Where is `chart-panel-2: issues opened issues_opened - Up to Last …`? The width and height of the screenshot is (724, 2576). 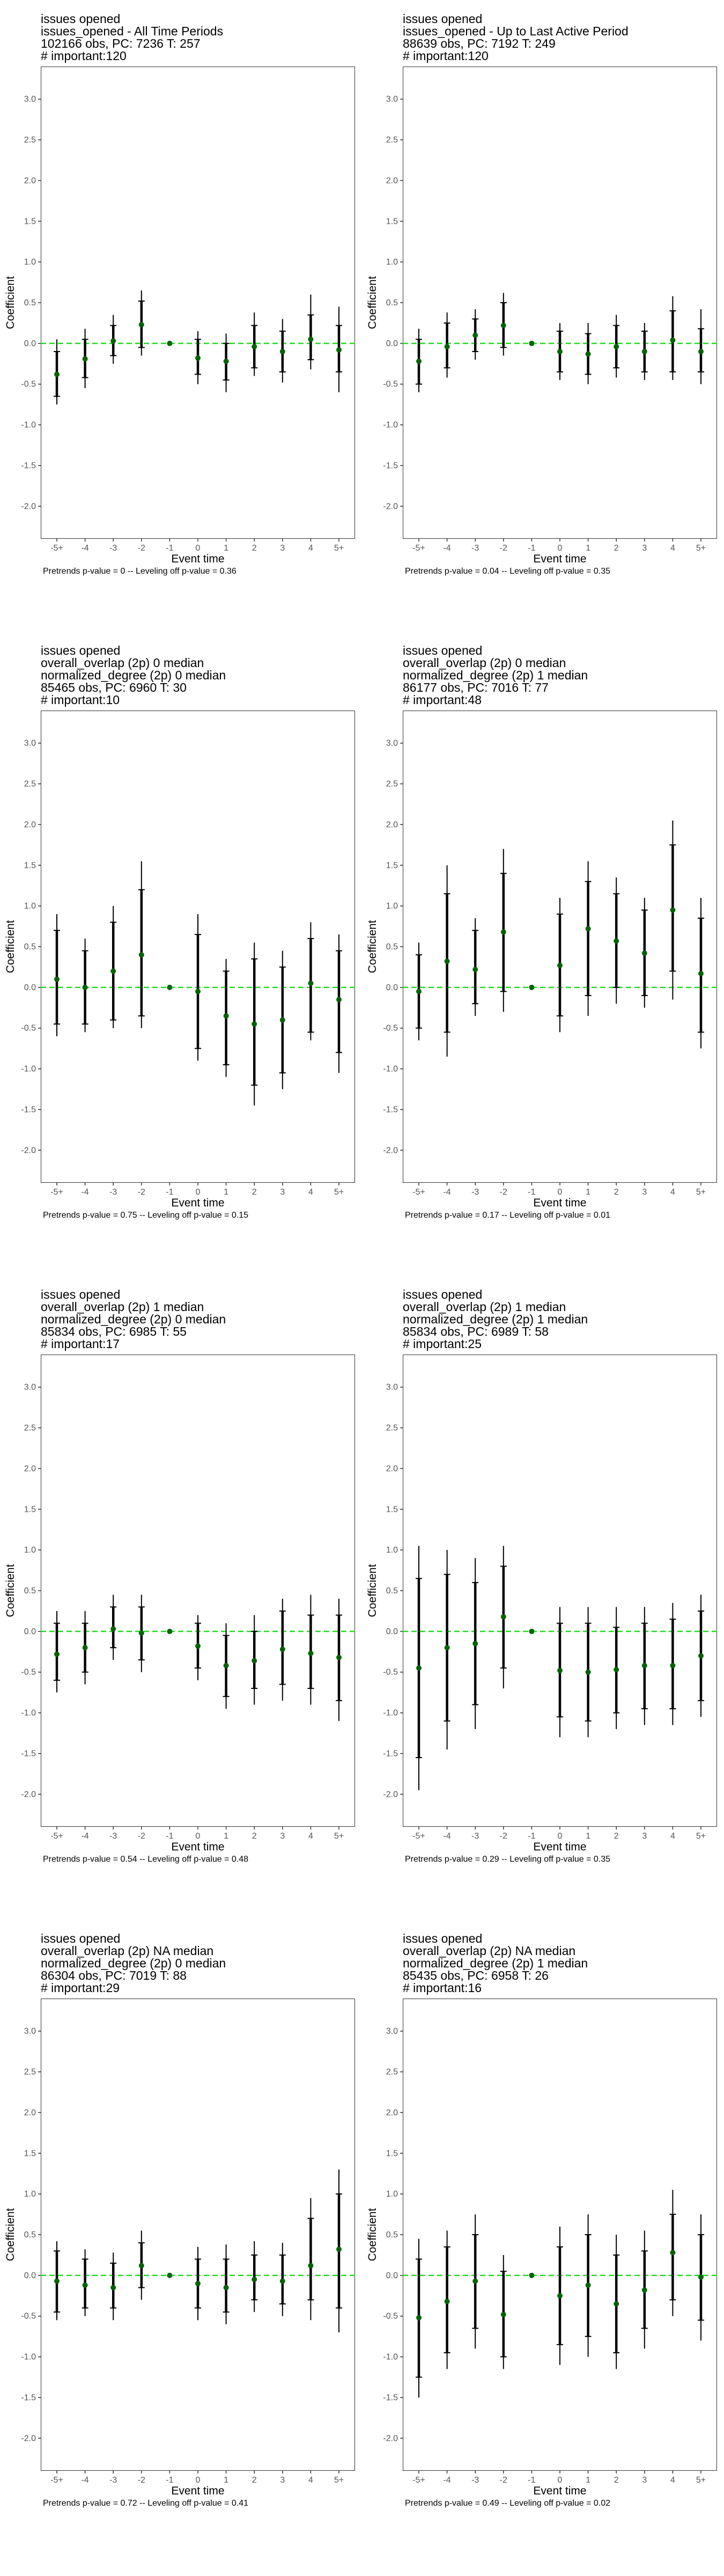 chart-panel-2: issues opened issues_opened - Up to Last … is located at coordinates (543, 322).